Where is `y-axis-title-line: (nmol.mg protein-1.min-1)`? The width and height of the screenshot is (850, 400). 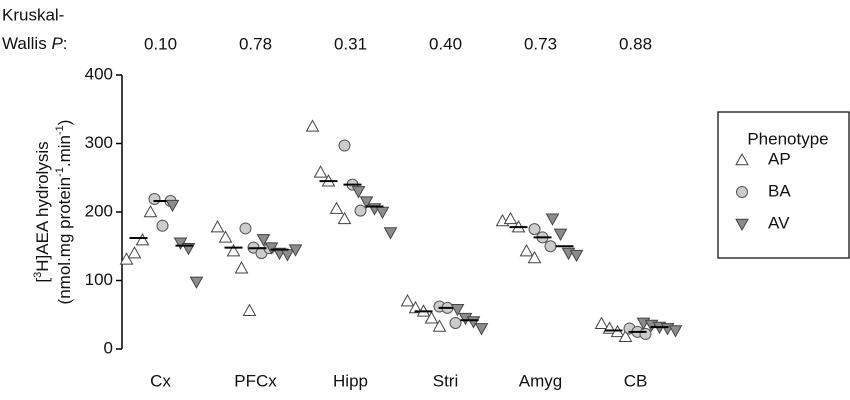 y-axis-title-line: (nmol.mg protein-1.min-1) is located at coordinates (64, 212).